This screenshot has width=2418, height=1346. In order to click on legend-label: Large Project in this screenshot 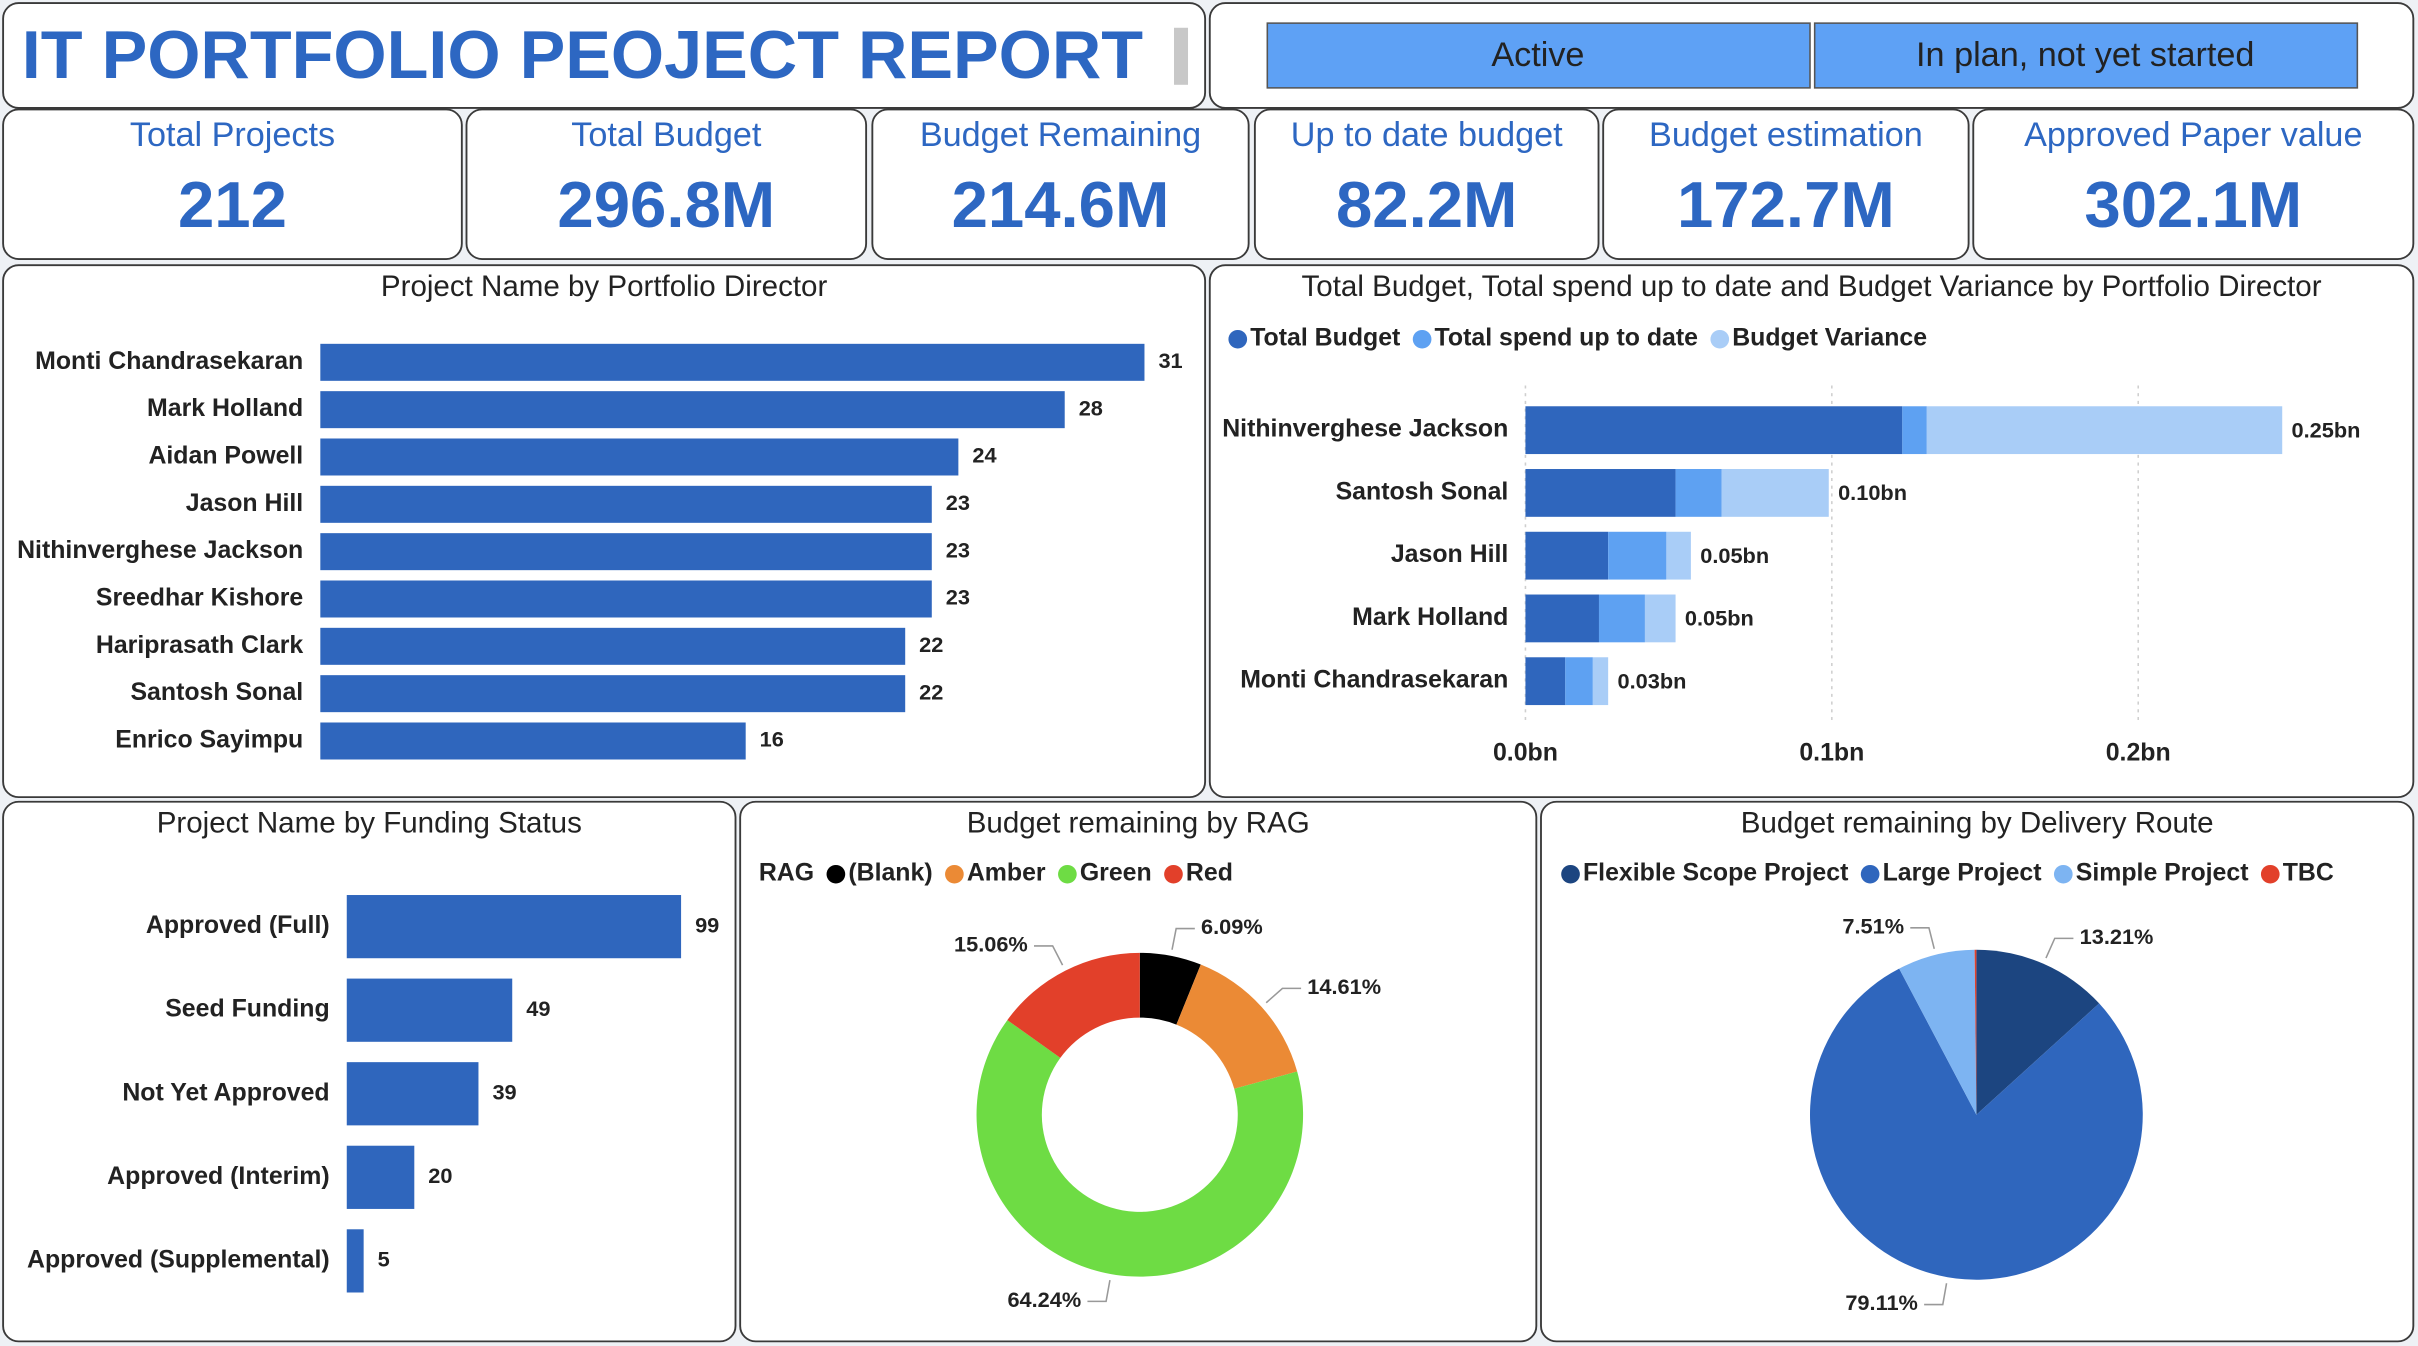, I will do `click(1962, 873)`.